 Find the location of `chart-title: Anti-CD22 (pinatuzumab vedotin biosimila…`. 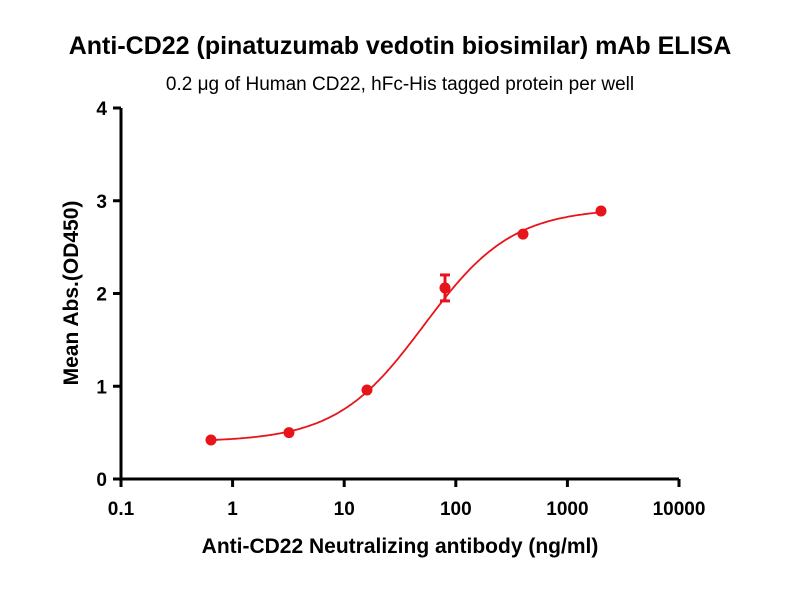

chart-title: Anti-CD22 (pinatuzumab vedotin biosimila… is located at coordinates (400, 46).